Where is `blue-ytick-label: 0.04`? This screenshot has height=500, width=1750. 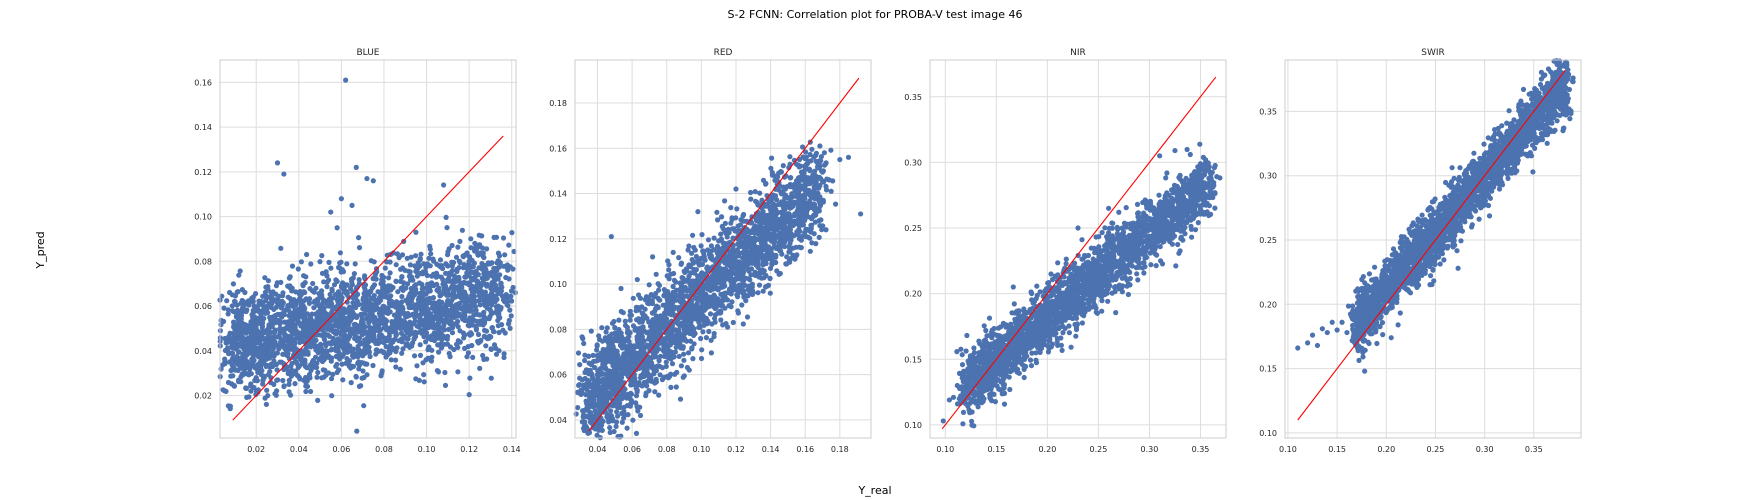
blue-ytick-label: 0.04 is located at coordinates (203, 351).